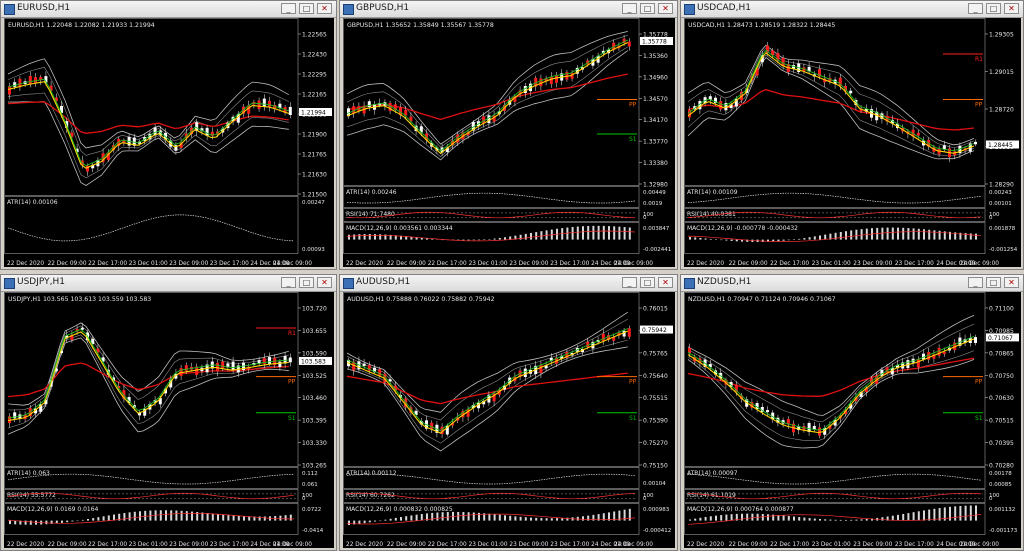 The width and height of the screenshot is (1024, 551). I want to click on window-titlebar: USDCAD,H1 _ □ ✕, so click(852, 9).